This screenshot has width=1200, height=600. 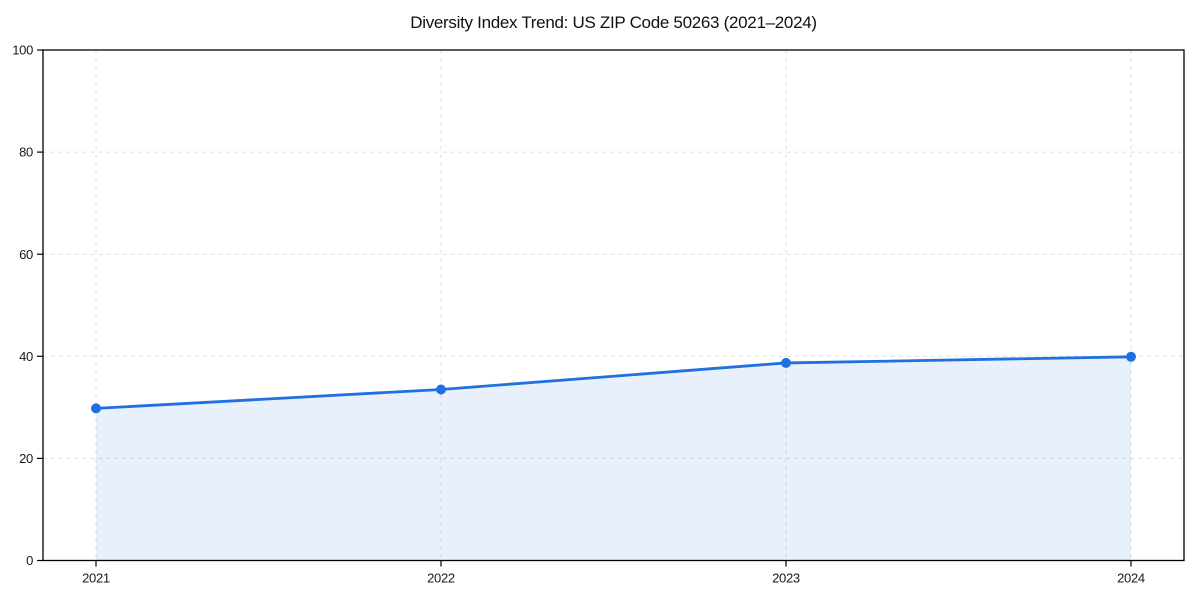 I want to click on y-tick-label: 80, so click(x=26, y=152).